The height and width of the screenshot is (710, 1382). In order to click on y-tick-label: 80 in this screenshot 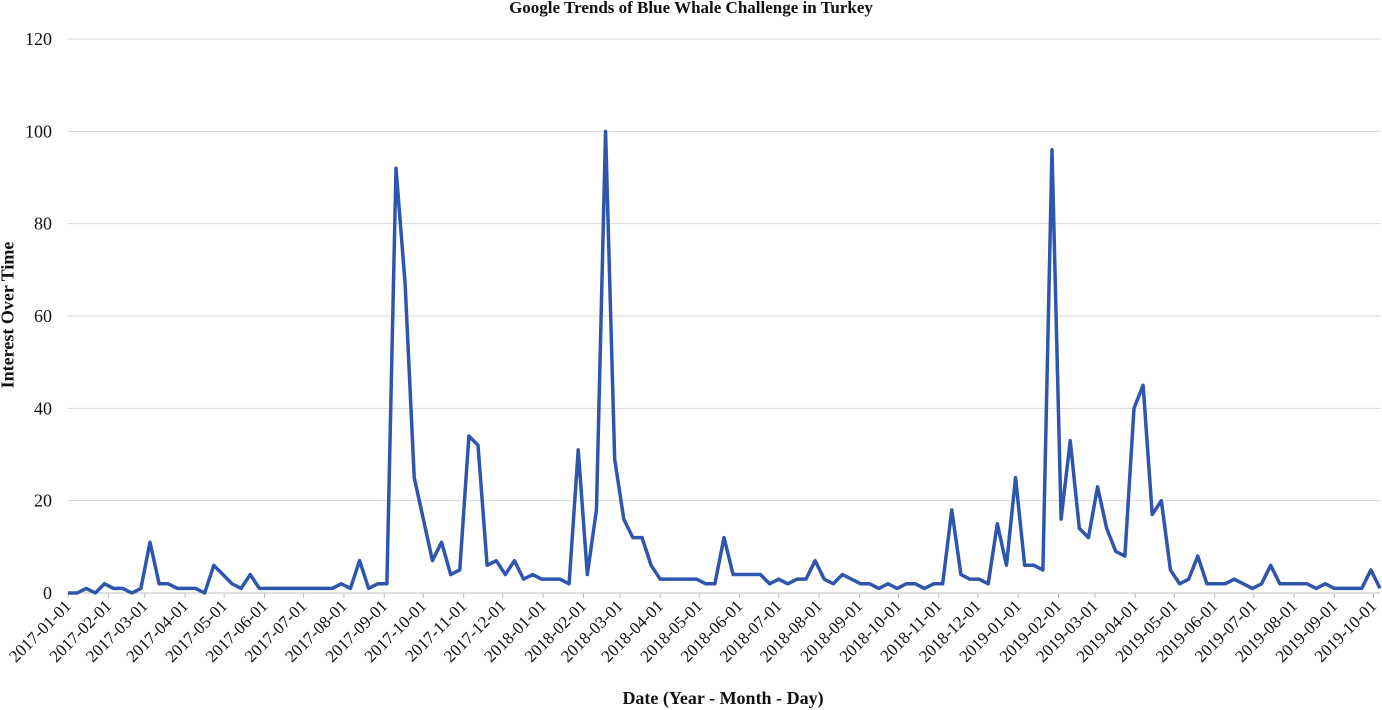, I will do `click(43, 224)`.